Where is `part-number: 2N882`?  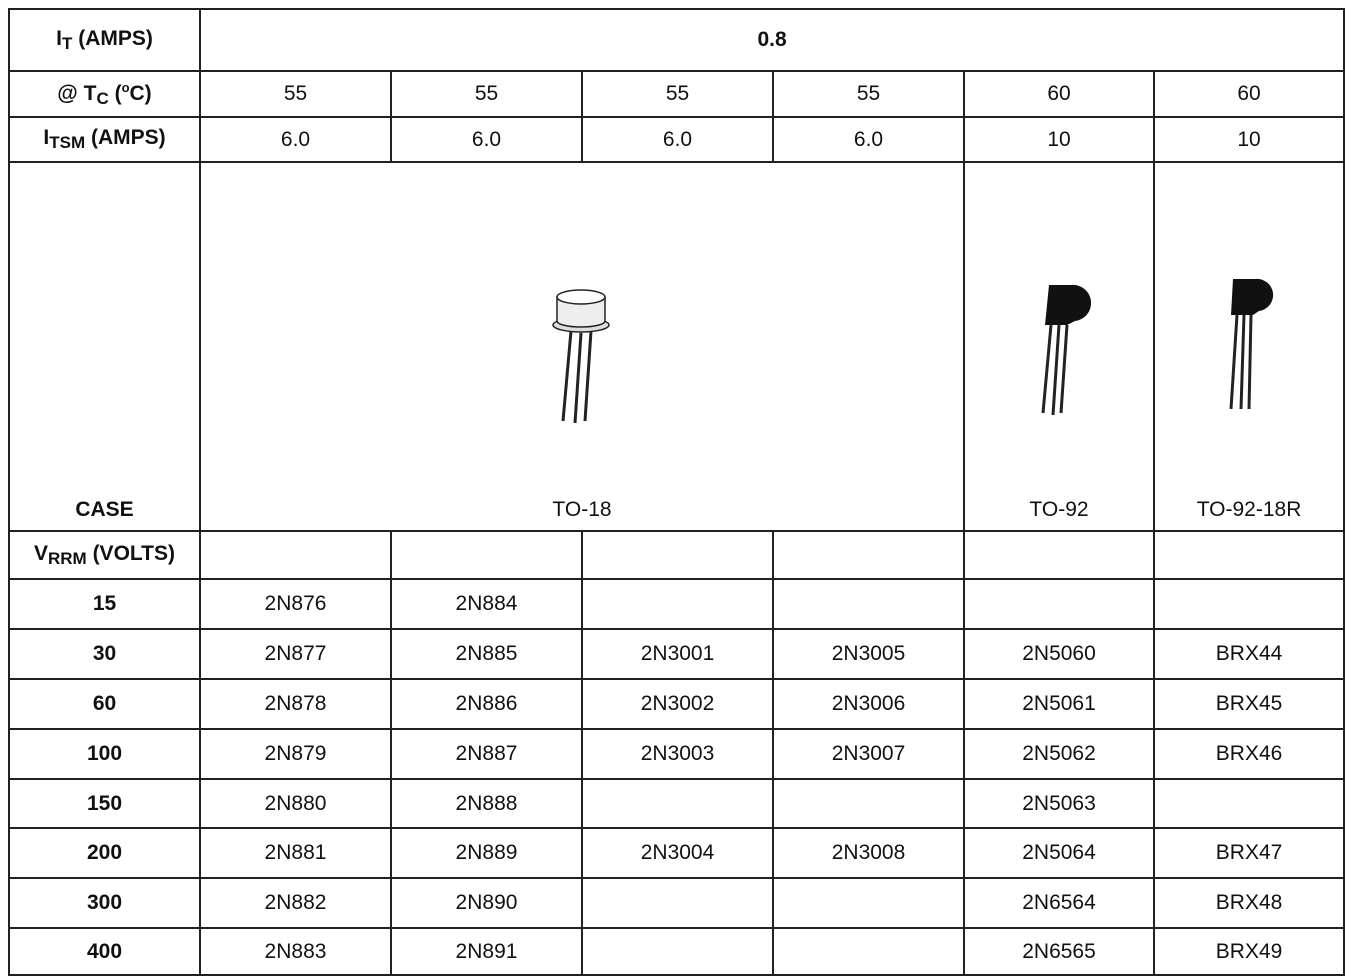
part-number: 2N882 is located at coordinates (295, 903).